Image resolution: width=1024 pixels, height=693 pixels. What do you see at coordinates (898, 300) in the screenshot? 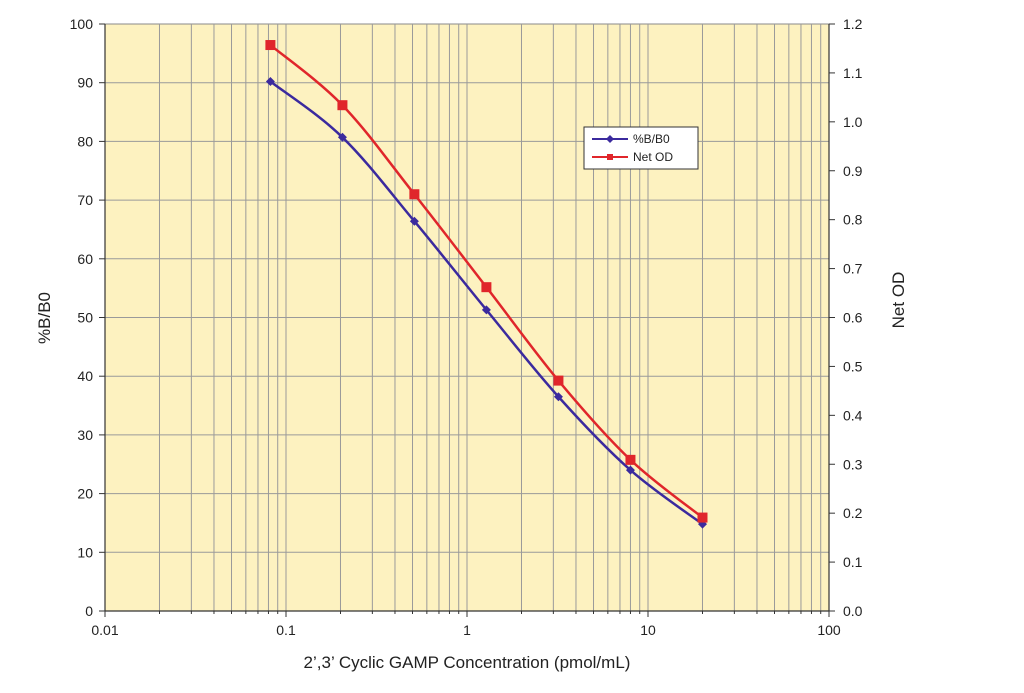
I see `y2-axis-title: Net OD` at bounding box center [898, 300].